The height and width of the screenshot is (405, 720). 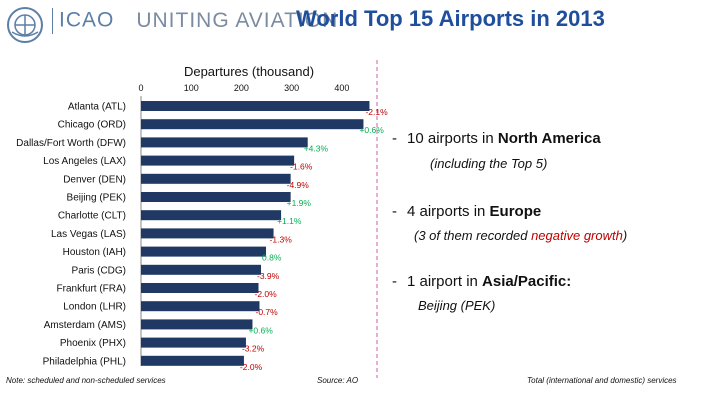 What do you see at coordinates (268, 276) in the screenshot?
I see `growth-label-9: -3.9%` at bounding box center [268, 276].